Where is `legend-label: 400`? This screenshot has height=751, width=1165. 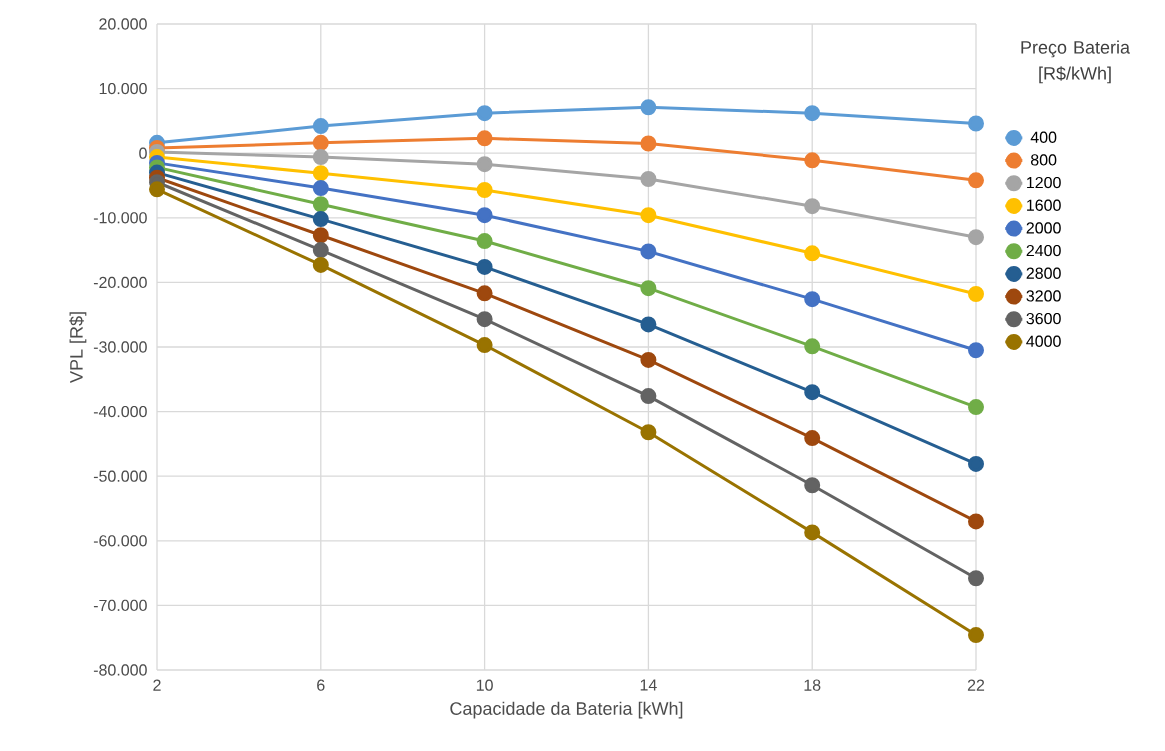
legend-label: 400 is located at coordinates (1043, 137).